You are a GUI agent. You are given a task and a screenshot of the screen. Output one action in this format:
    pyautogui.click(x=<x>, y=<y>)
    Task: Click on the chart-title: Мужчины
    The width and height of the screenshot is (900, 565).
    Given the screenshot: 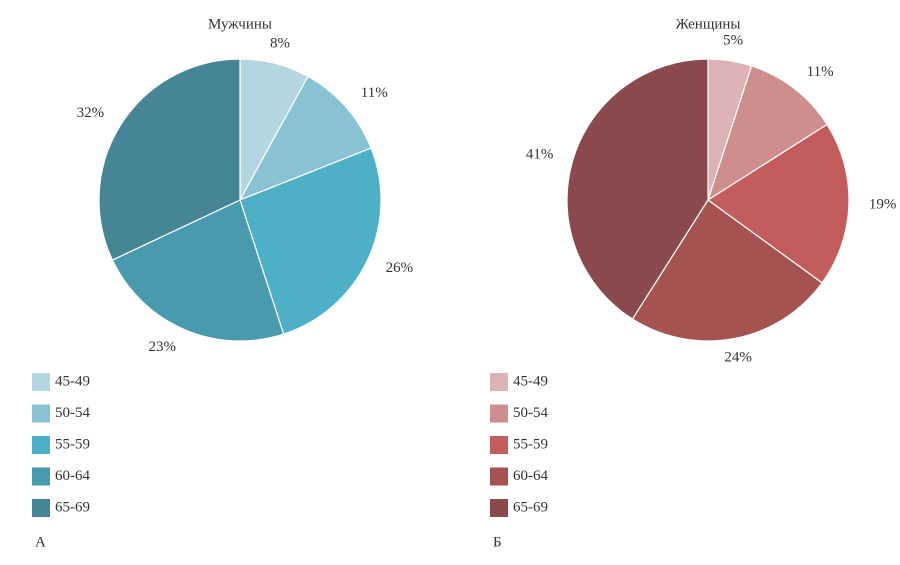 What is the action you would take?
    pyautogui.click(x=240, y=24)
    